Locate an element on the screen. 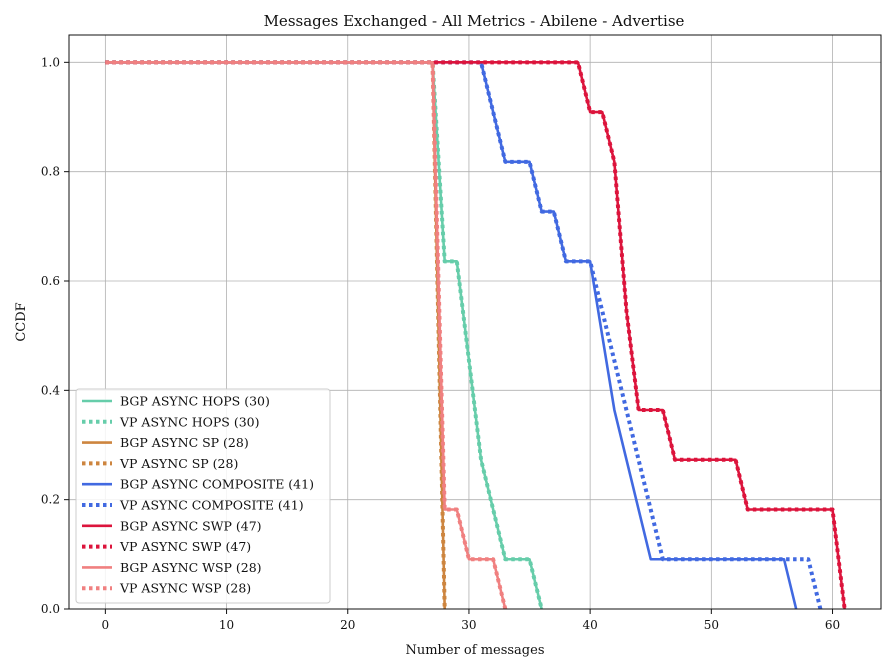  x-tick-label: 40 is located at coordinates (589, 625).